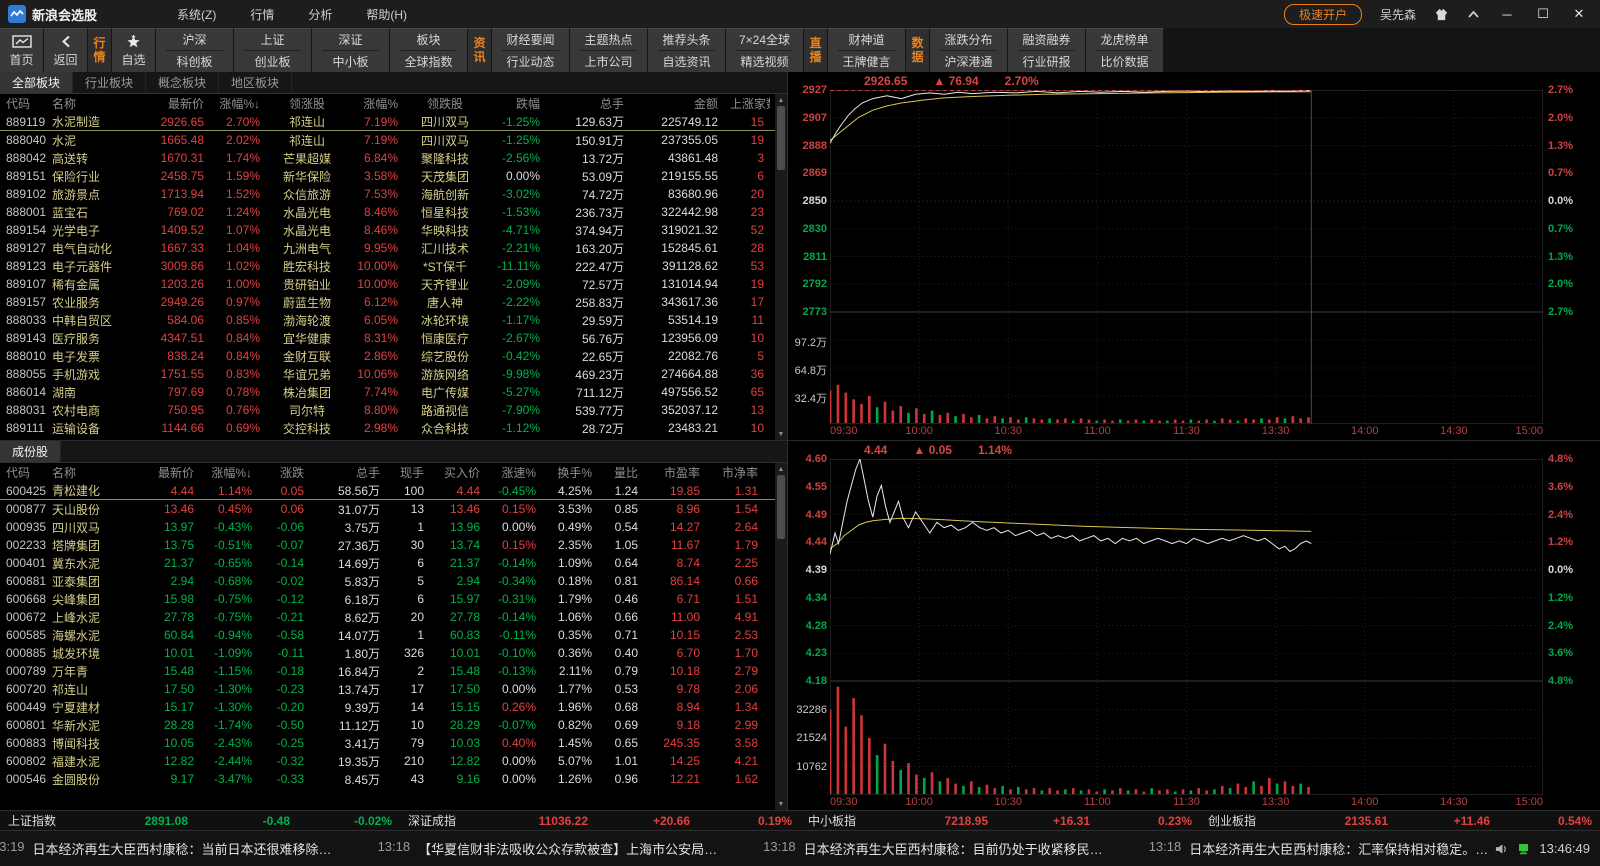 The width and height of the screenshot is (1600, 866). What do you see at coordinates (608, 40) in the screenshot?
I see `toolbar-tab-top: 主题热点` at bounding box center [608, 40].